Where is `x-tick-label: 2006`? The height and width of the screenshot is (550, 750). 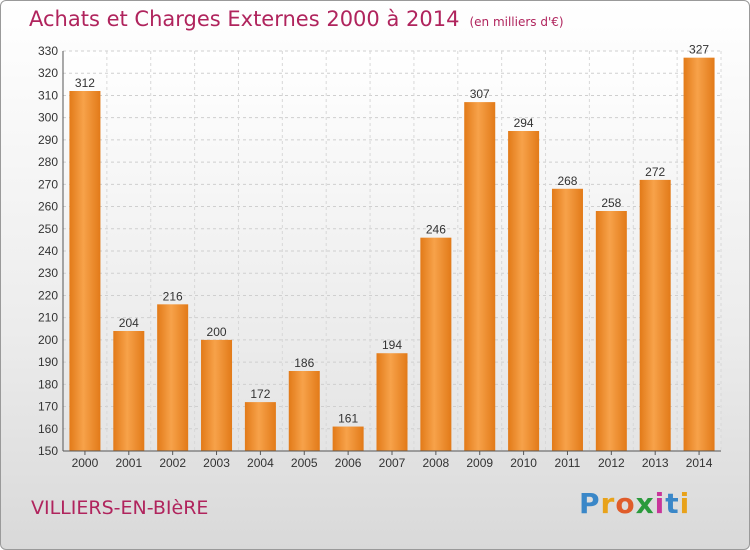
x-tick-label: 2006 is located at coordinates (348, 463).